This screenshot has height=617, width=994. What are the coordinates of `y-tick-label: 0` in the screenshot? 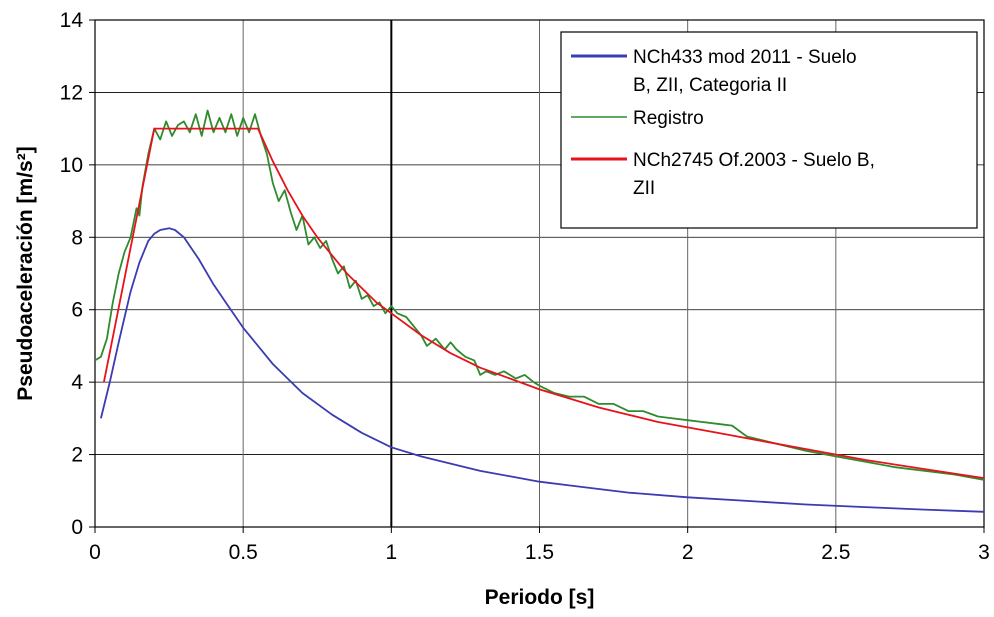 It's located at (77, 527).